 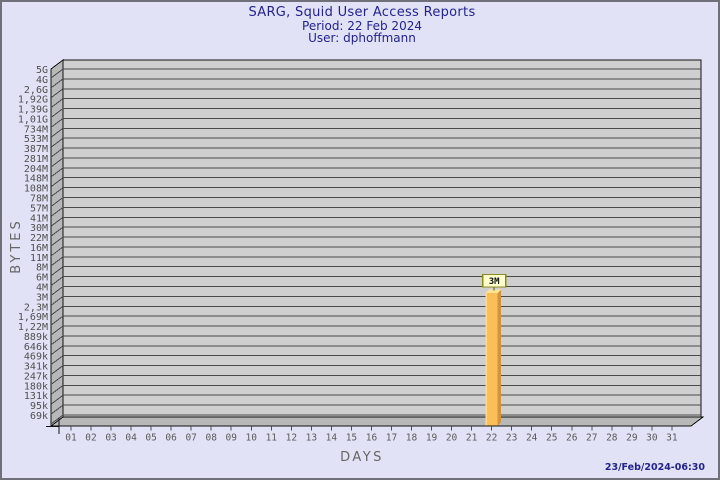 I want to click on y-tick-label: 2,3M, so click(x=36, y=307).